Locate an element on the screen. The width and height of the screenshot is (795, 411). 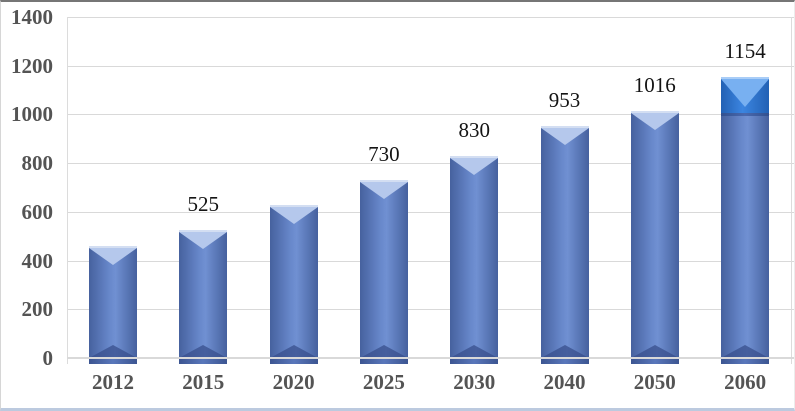
x-axis-tick-label: 2015 is located at coordinates (203, 382).